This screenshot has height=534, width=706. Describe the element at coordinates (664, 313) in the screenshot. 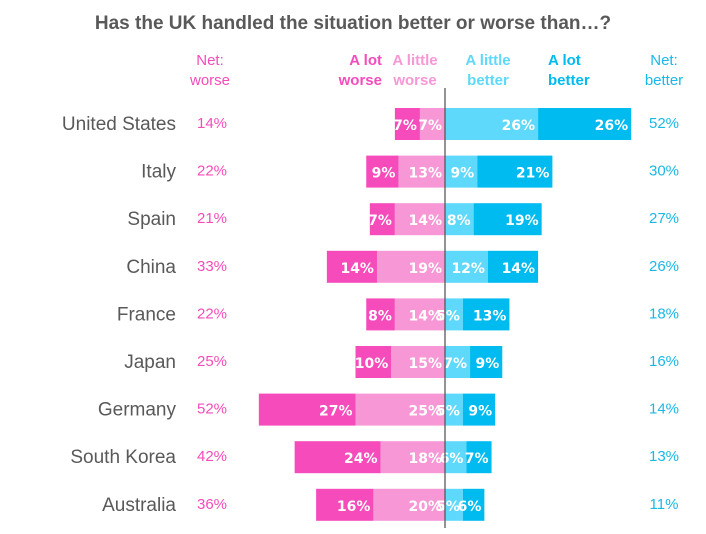

I see `net-better-value: 18%` at that location.